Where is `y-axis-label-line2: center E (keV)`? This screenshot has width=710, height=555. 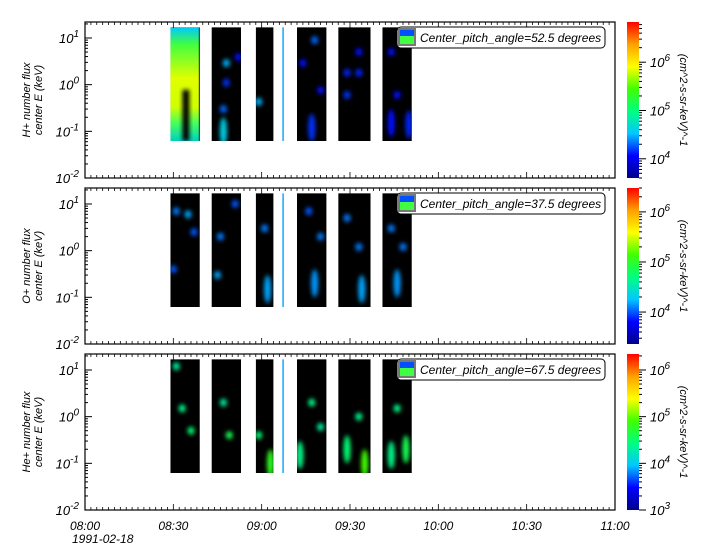 y-axis-label-line2: center E (keV) is located at coordinates (39, 266).